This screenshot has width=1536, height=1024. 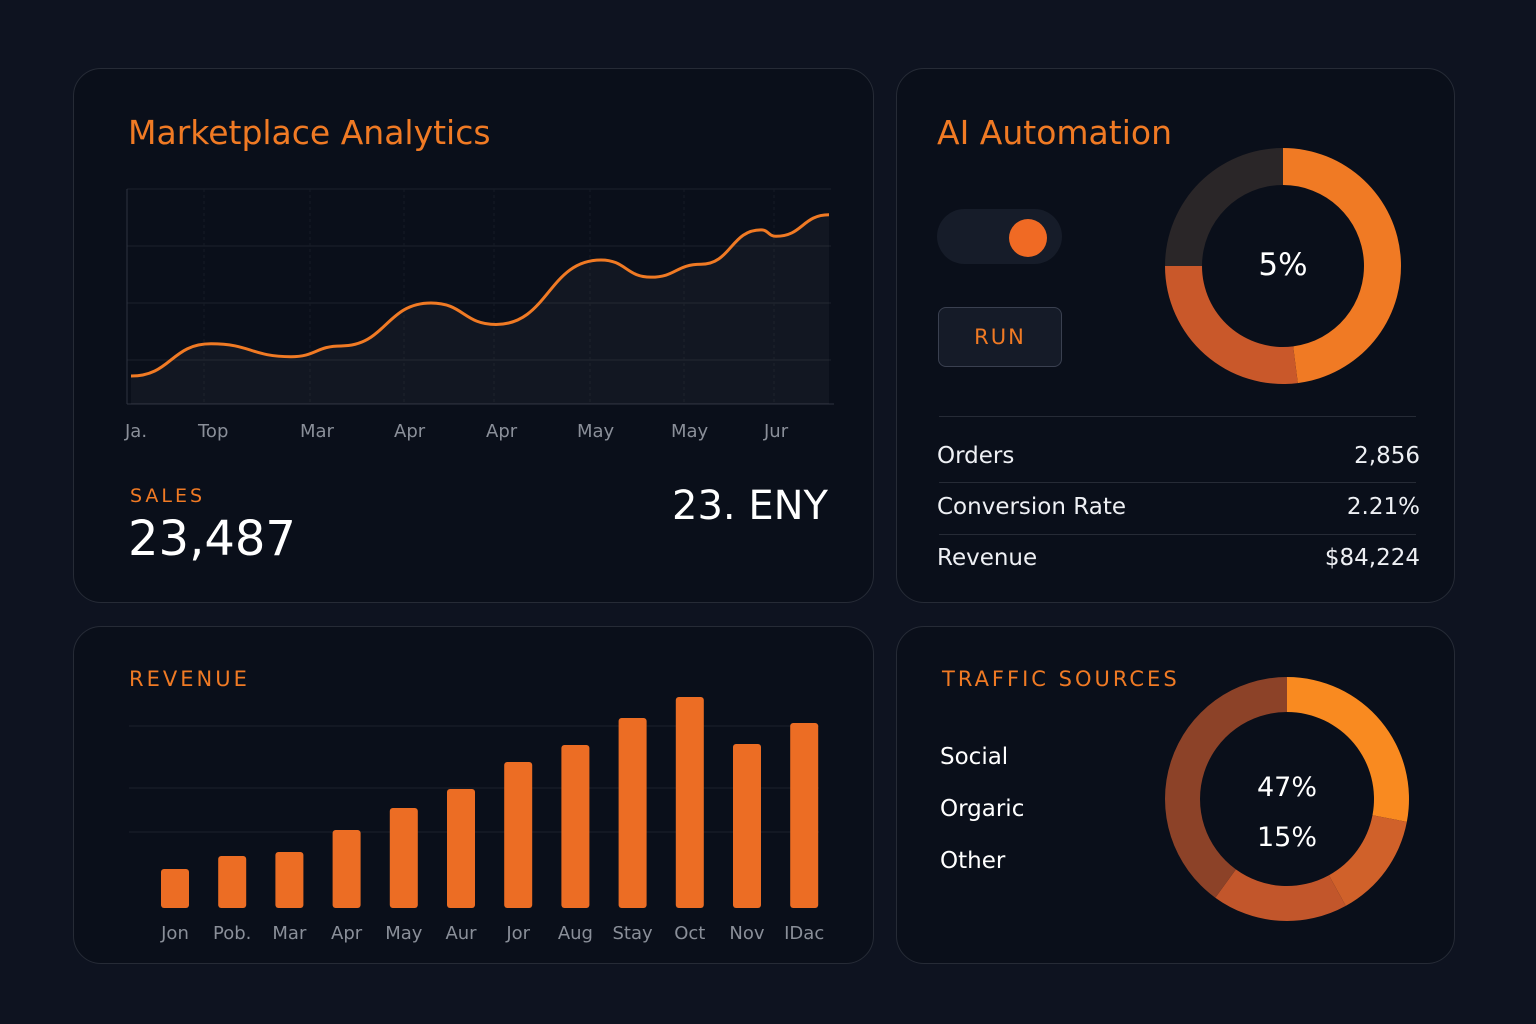 I want to click on bar-x-label: Jon, so click(x=175, y=933).